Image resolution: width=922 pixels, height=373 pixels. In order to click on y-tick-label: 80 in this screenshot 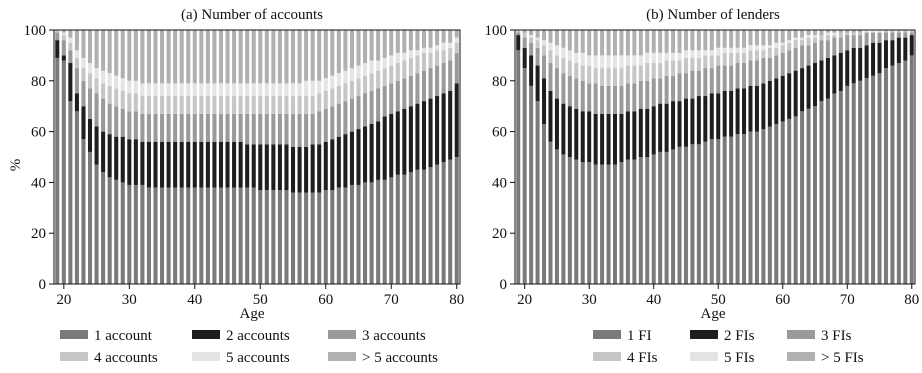, I will do `click(499, 82)`.